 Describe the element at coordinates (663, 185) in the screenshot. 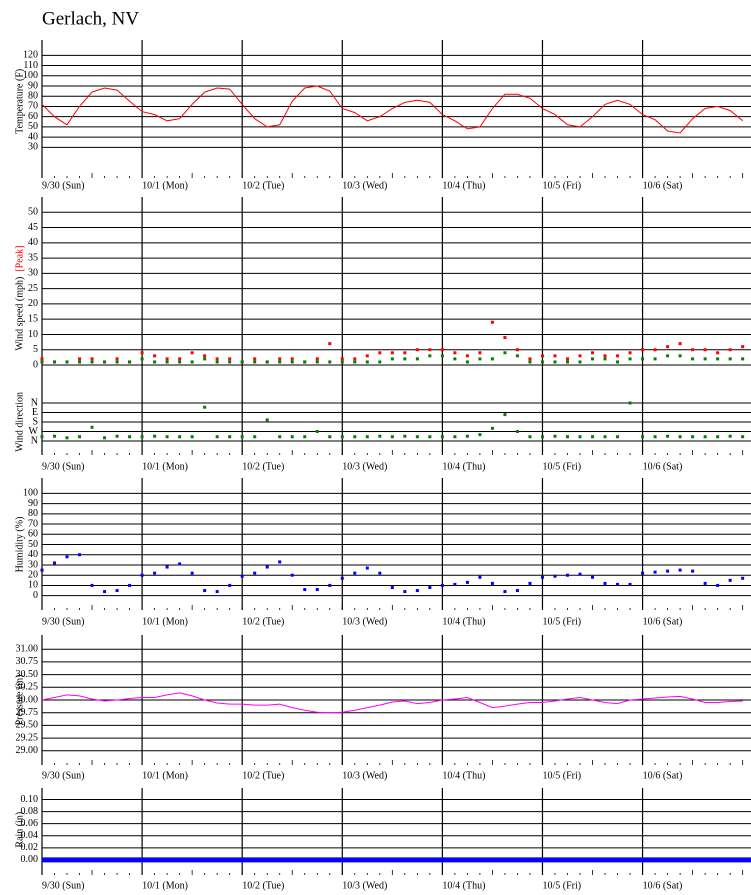

I see `x-tick-label: 10/6 (Sat)` at that location.